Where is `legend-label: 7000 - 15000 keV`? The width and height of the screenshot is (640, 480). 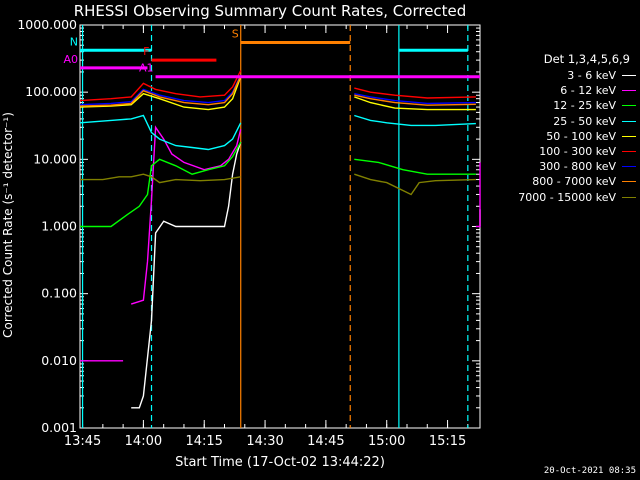 legend-label: 7000 - 15000 keV is located at coordinates (567, 197).